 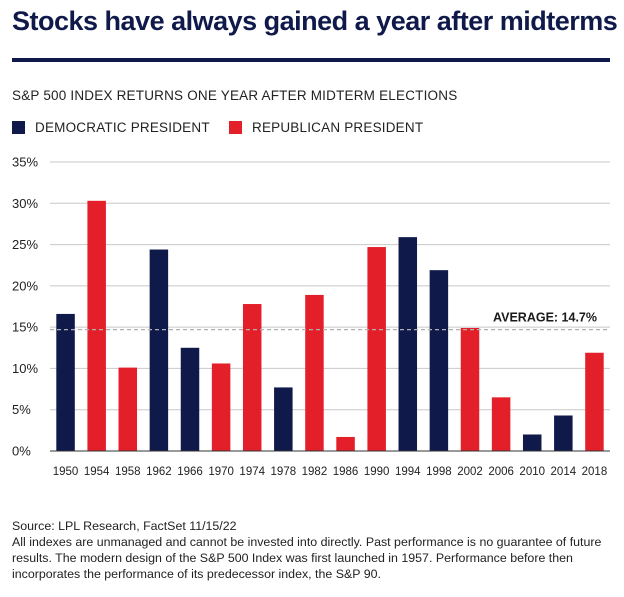 I want to click on x-tick-label: 2006, so click(x=501, y=472).